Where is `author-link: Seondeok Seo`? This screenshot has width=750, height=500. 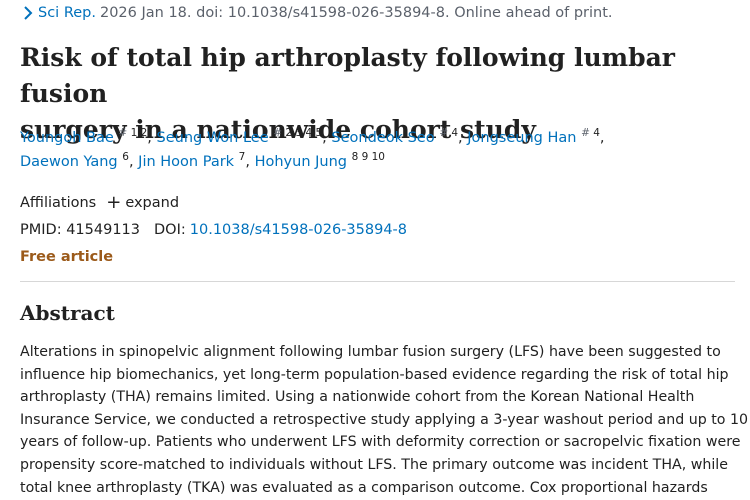 author-link: Seondeok Seo is located at coordinates (383, 138).